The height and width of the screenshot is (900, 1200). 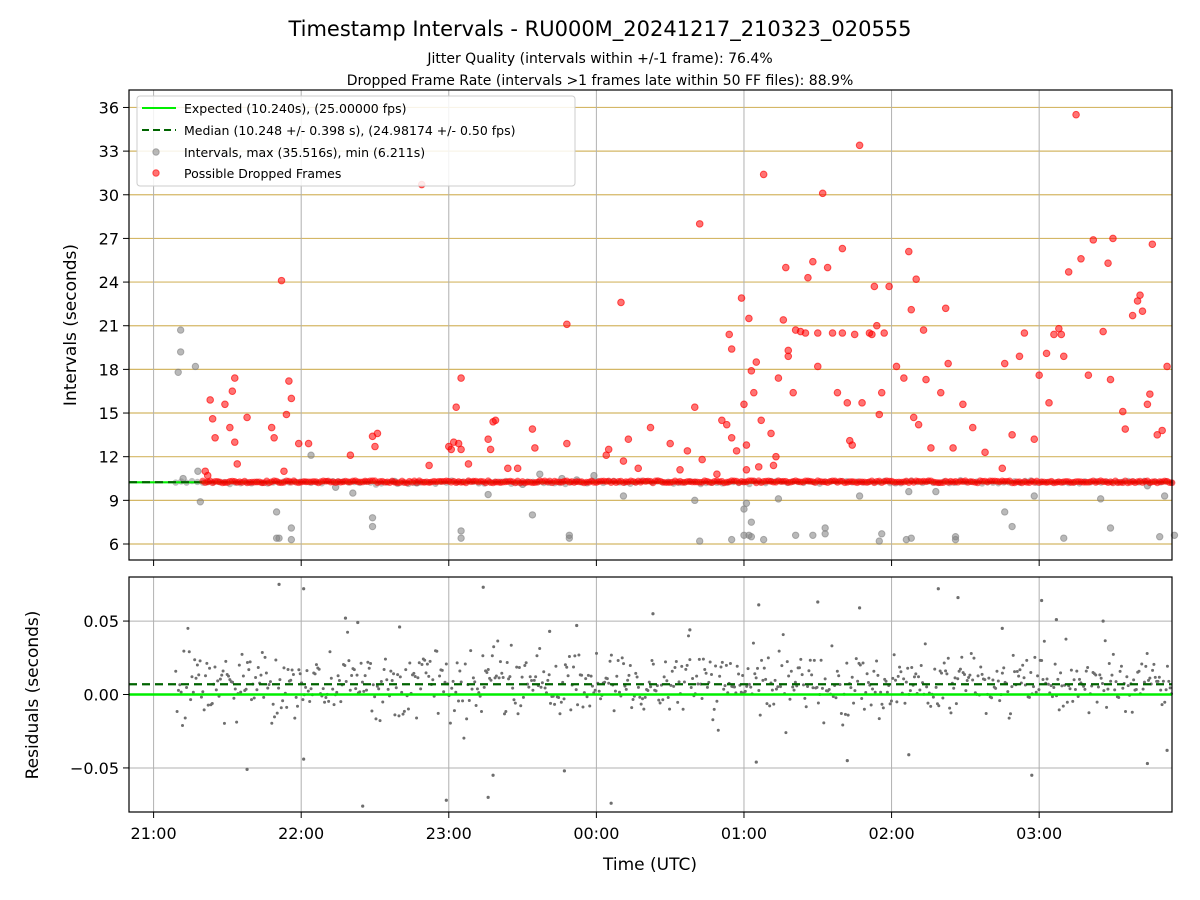 I want to click on legend-dropped-label: Possible Dropped Frames, so click(x=262, y=173).